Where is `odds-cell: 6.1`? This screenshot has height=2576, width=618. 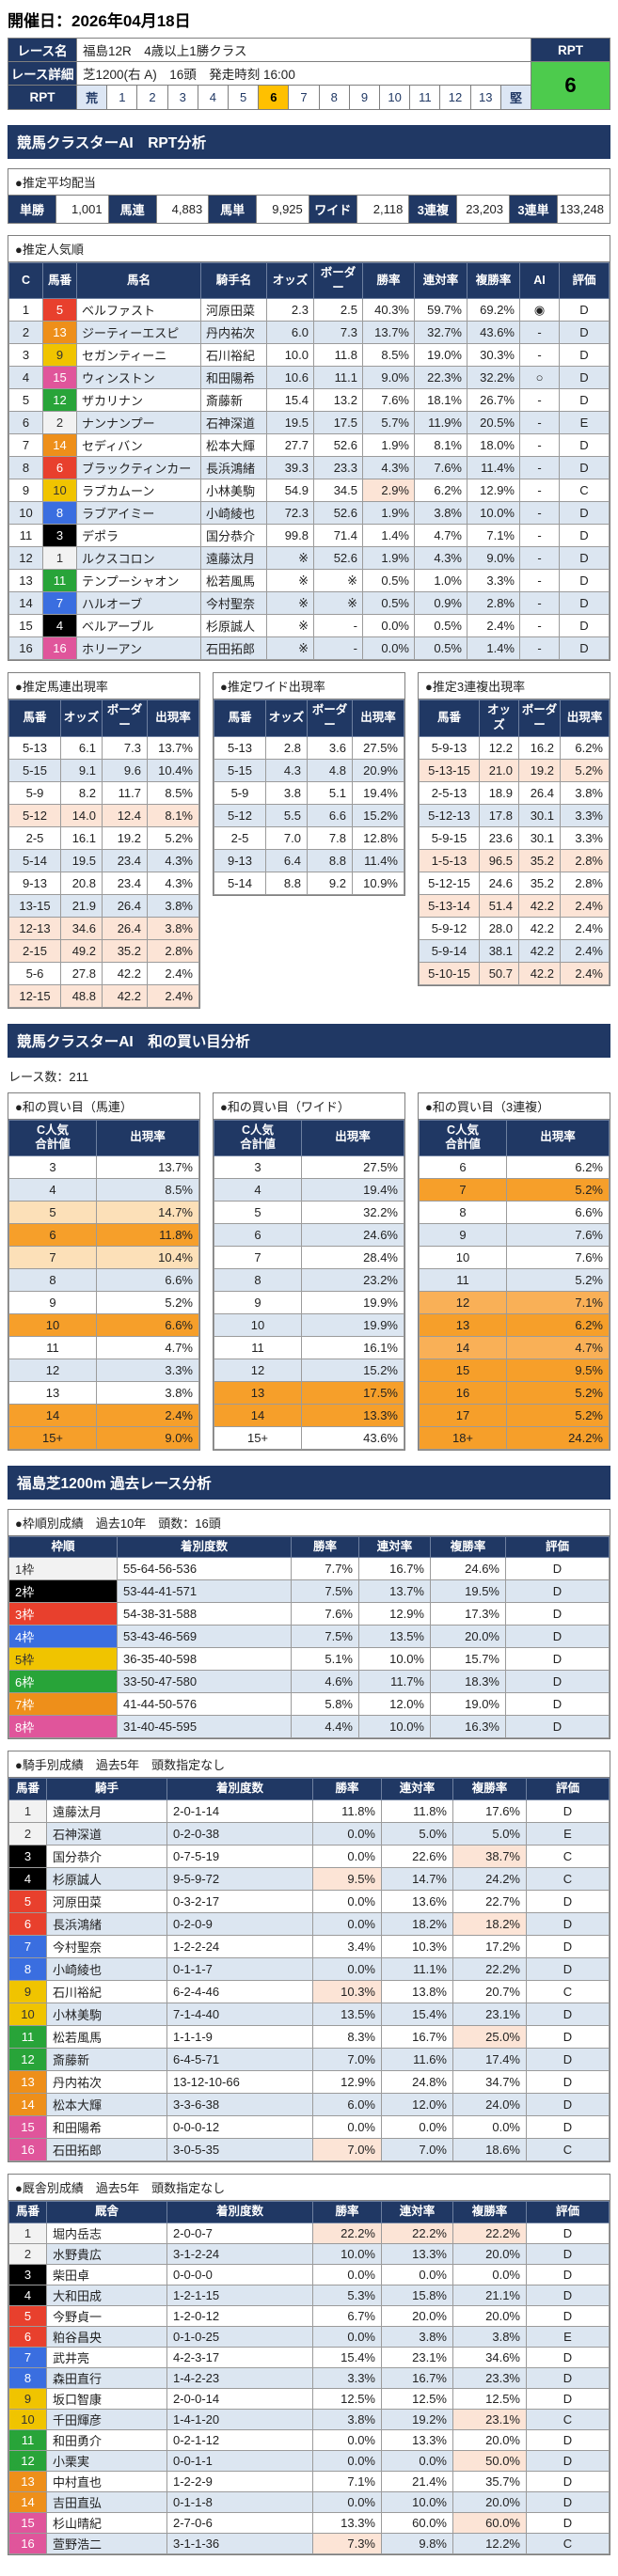 odds-cell: 6.1 is located at coordinates (81, 748).